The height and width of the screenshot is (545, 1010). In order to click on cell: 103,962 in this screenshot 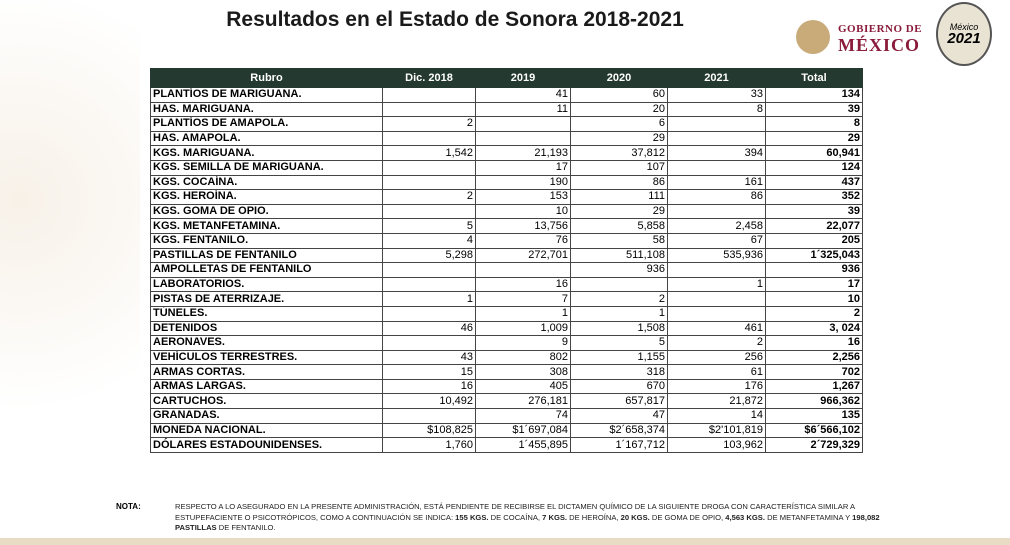, I will do `click(716, 445)`.